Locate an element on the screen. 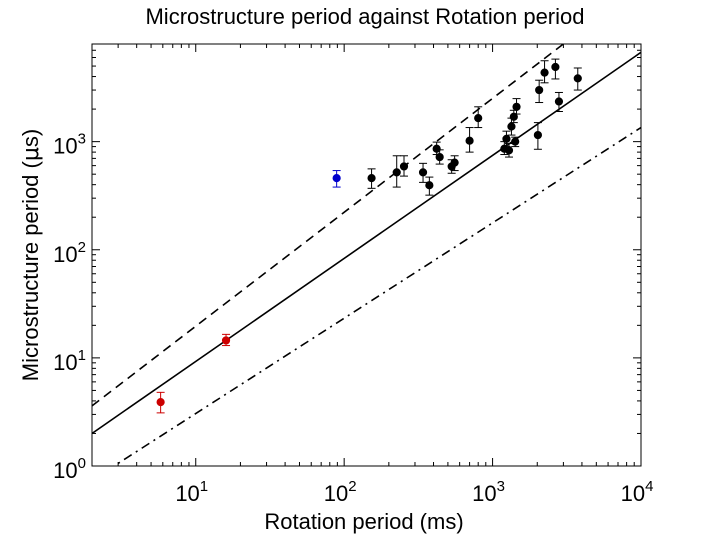  x-tick-label: 10¹ is located at coordinates (191, 492).